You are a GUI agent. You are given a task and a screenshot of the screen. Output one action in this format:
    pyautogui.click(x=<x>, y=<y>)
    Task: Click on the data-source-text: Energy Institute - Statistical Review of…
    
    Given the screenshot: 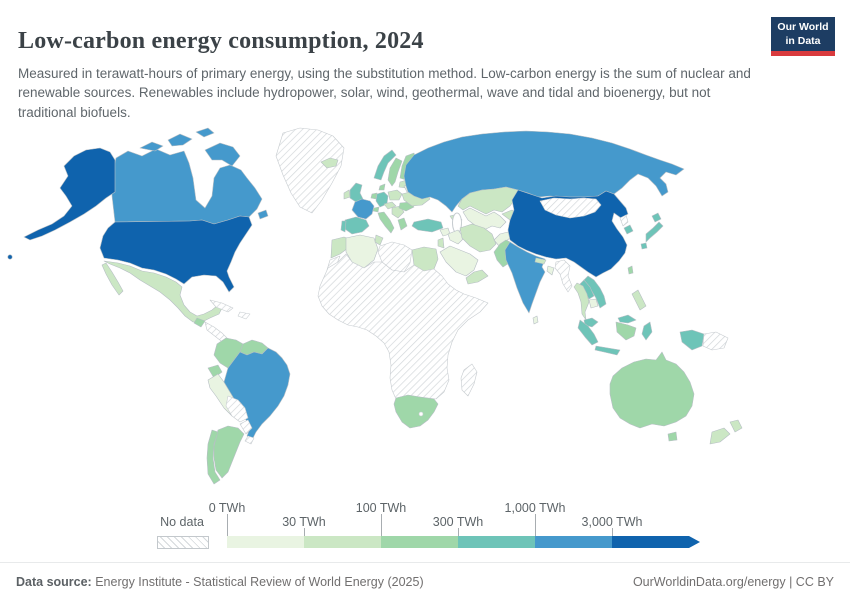 What is the action you would take?
    pyautogui.click(x=259, y=581)
    